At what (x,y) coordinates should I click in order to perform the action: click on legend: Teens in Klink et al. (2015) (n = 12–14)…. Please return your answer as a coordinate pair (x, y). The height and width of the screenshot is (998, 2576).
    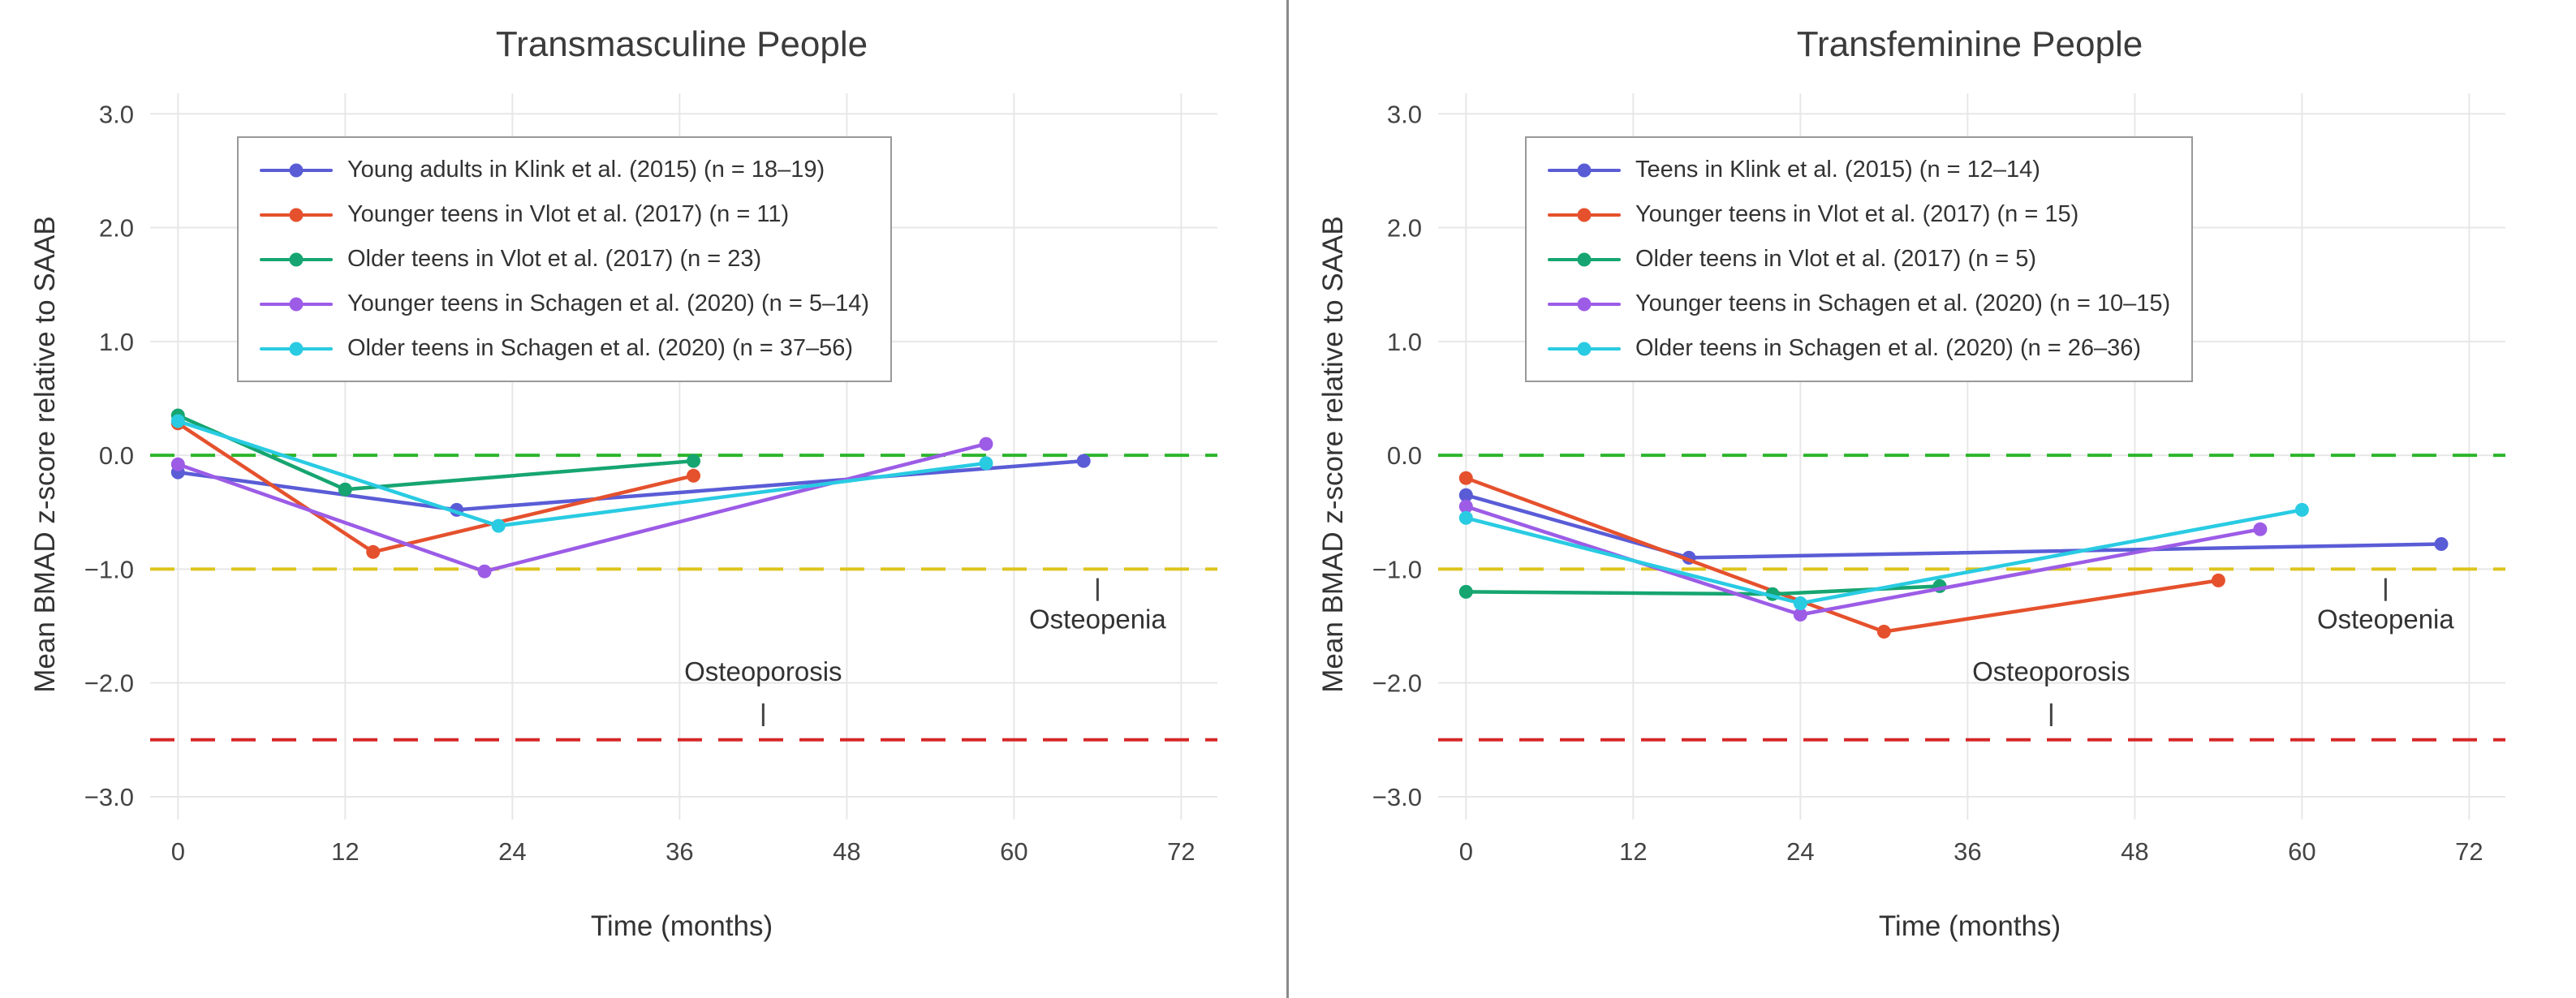
    Looking at the image, I should click on (1860, 259).